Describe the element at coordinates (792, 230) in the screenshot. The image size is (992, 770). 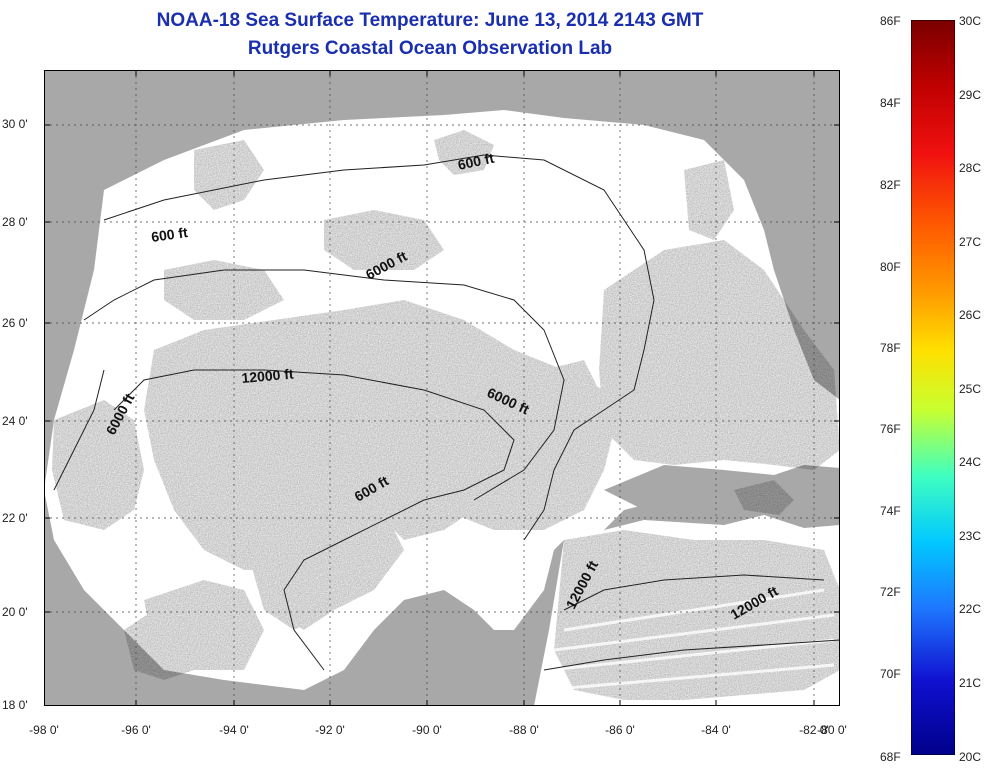
I see `florida-land` at that location.